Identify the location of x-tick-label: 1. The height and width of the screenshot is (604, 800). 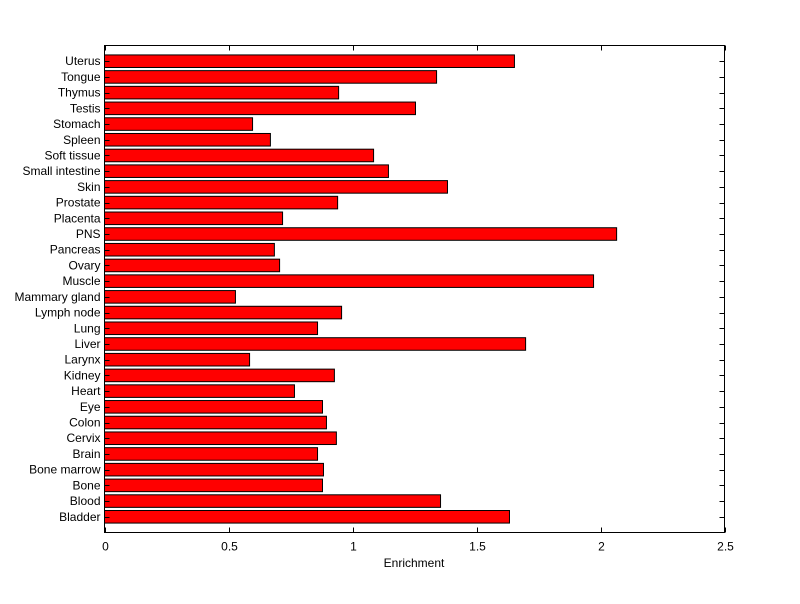
(353, 547).